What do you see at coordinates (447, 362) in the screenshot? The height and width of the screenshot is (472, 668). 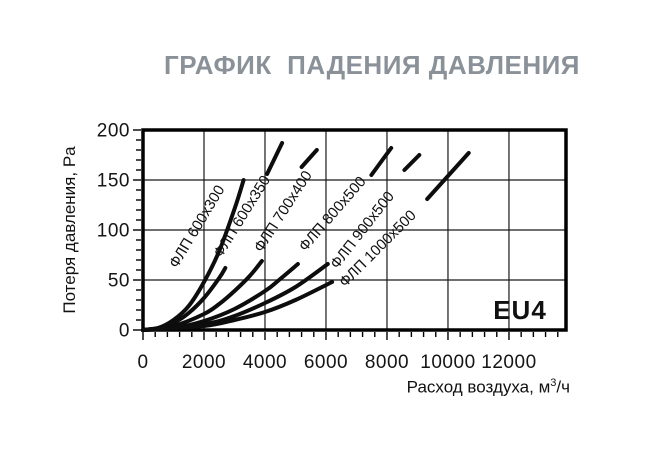 I see `x-tick-label: 10000` at bounding box center [447, 362].